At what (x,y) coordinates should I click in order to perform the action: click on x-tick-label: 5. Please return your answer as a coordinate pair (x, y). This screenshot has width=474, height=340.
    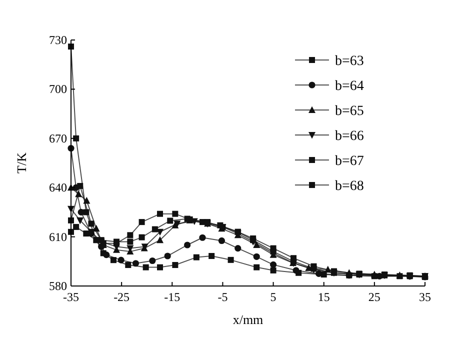
    Looking at the image, I should click on (273, 297).